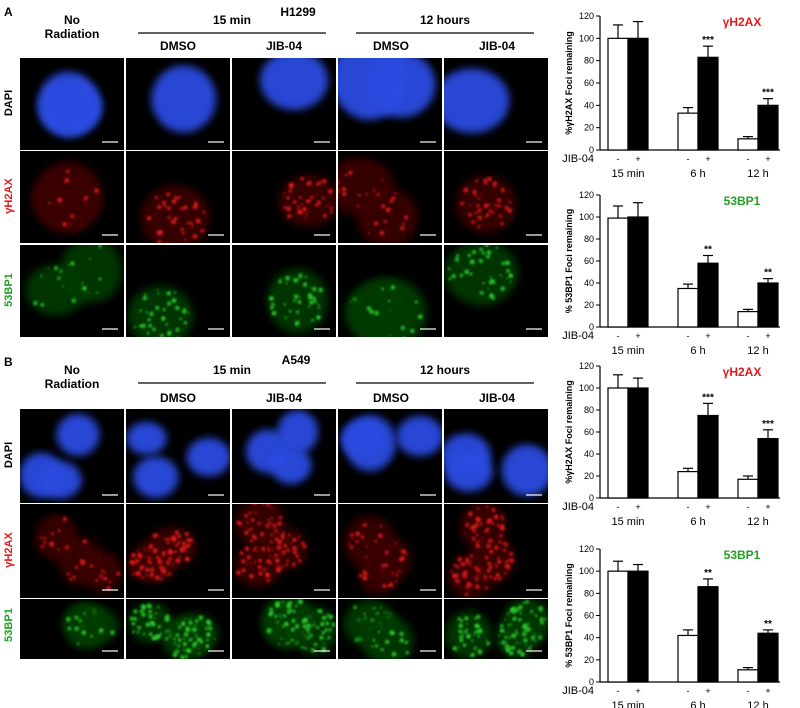  I want to click on cell-line-title-b: A549, so click(296, 360).